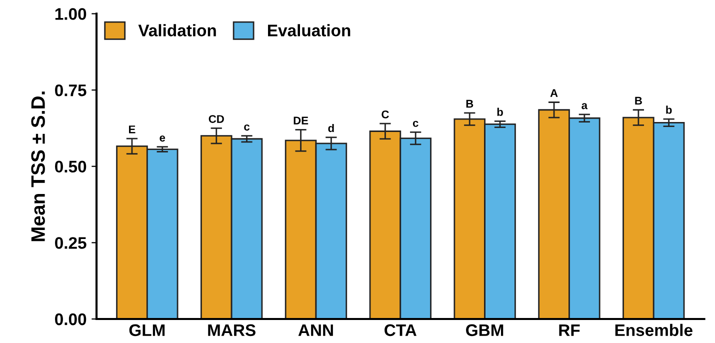 This screenshot has width=715, height=343. What do you see at coordinates (132, 130) in the screenshot?
I see `data-label: E` at bounding box center [132, 130].